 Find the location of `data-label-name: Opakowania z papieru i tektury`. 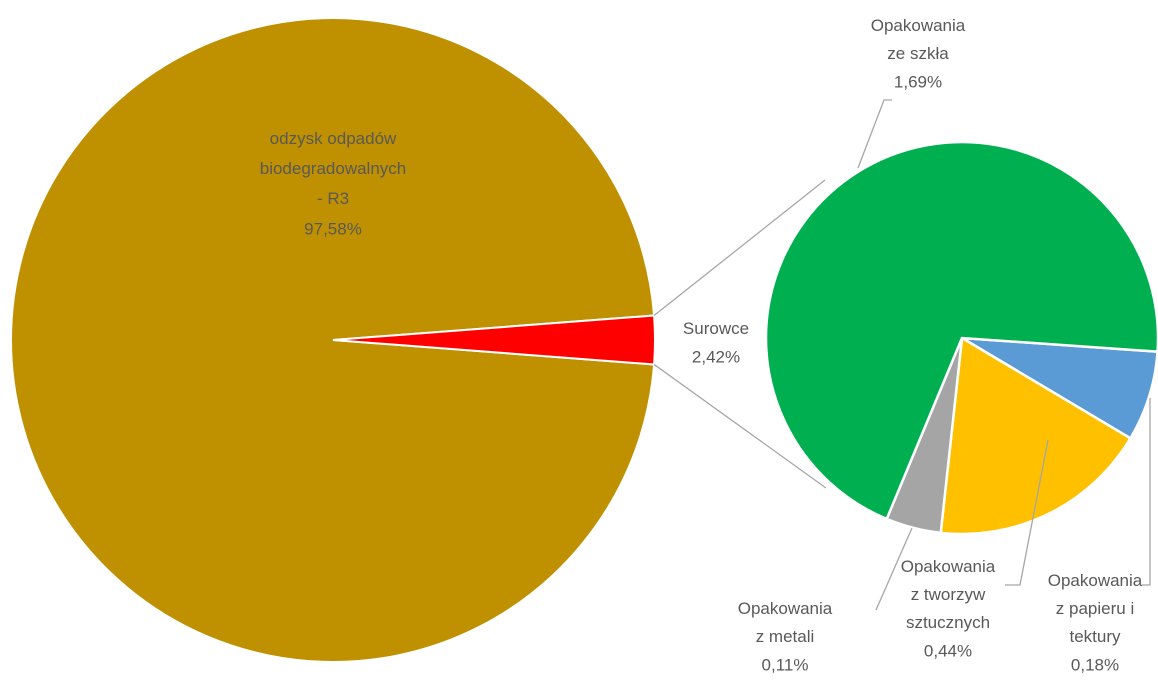

data-label-name: Opakowania z papieru i tektury is located at coordinates (1095, 608).